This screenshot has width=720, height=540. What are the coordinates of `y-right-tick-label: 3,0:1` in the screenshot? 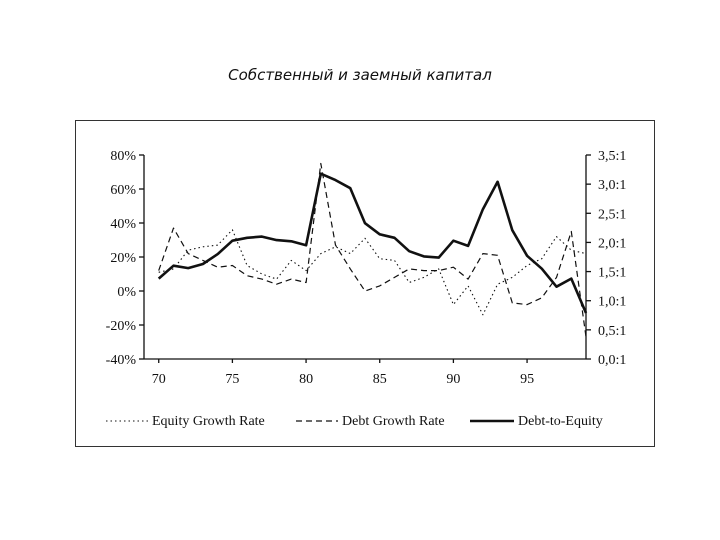 It's located at (612, 185).